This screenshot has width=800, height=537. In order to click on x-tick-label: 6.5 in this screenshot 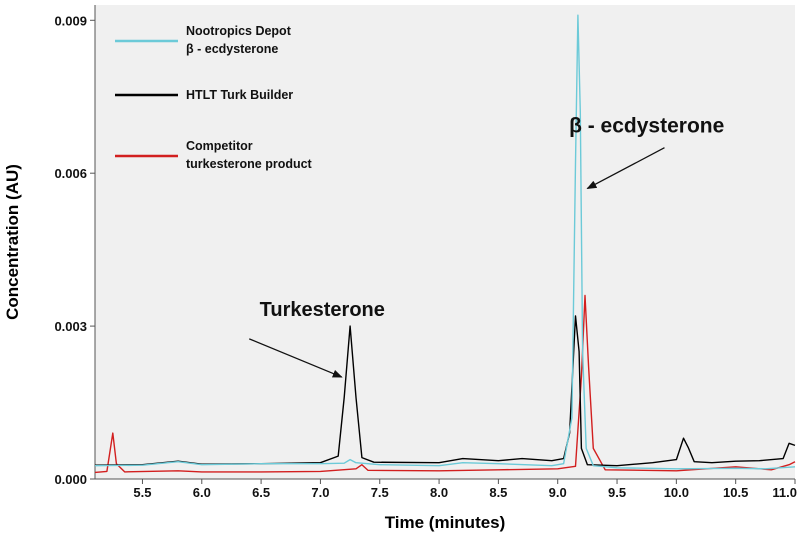, I will do `click(261, 492)`.